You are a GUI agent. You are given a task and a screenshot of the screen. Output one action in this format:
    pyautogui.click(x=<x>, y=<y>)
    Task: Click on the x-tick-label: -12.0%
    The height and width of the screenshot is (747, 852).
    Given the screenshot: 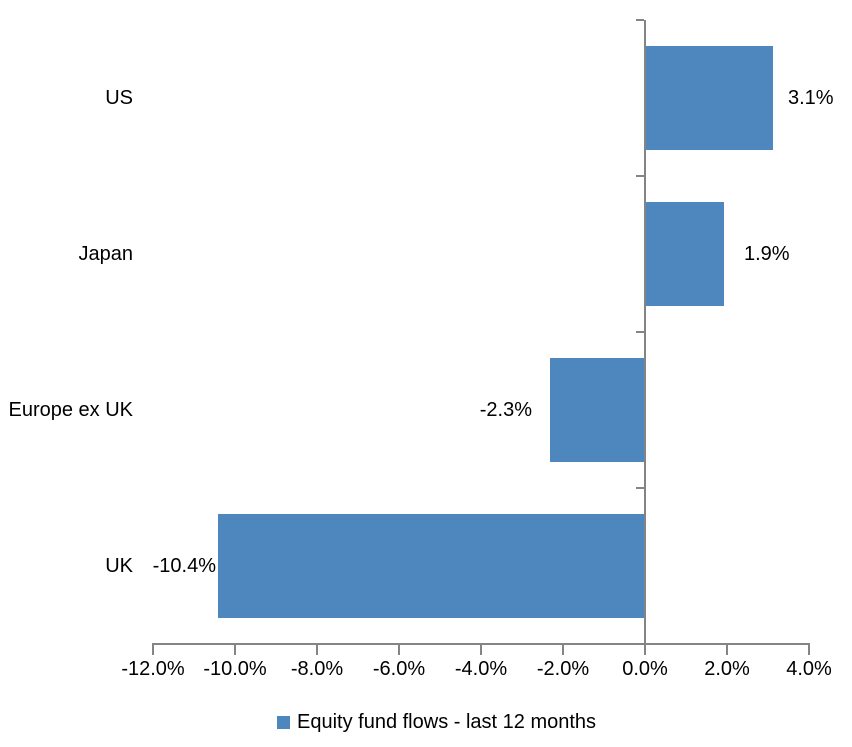 What is the action you would take?
    pyautogui.click(x=153, y=669)
    